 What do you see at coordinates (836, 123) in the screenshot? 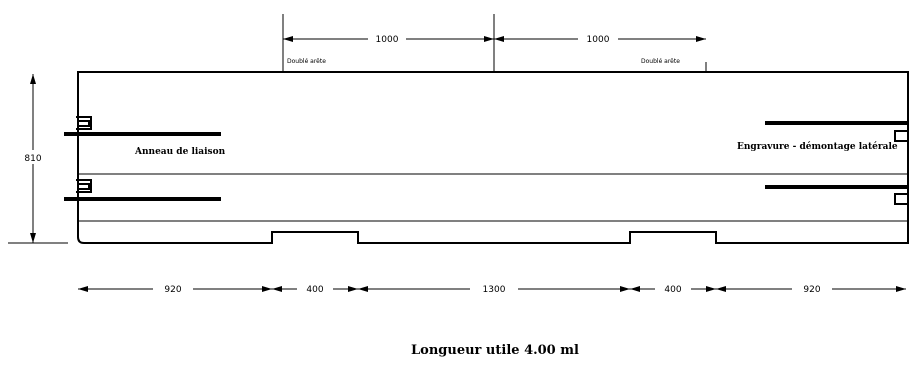
I see `right-rod-upper` at bounding box center [836, 123].